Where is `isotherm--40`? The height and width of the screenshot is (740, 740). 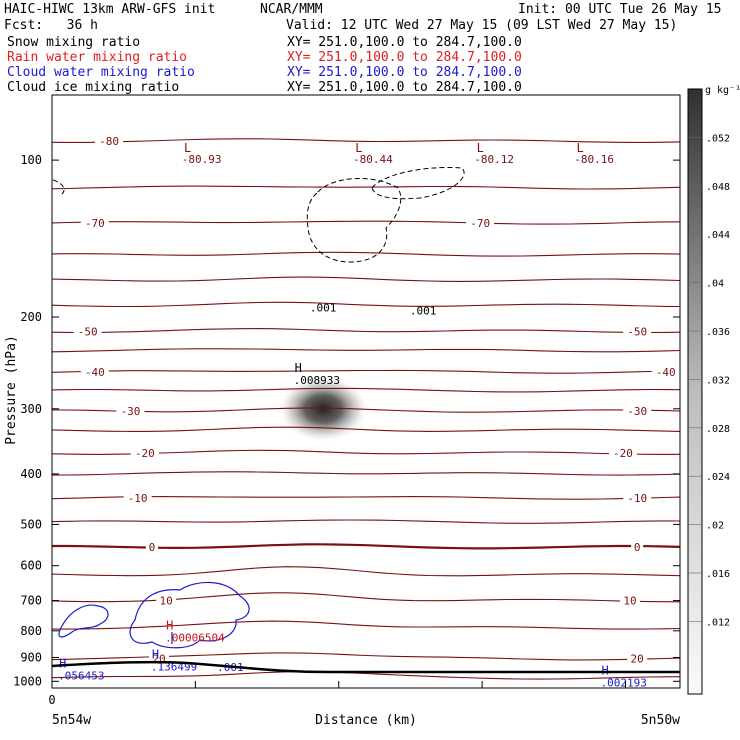 isotherm--40 is located at coordinates (366, 371).